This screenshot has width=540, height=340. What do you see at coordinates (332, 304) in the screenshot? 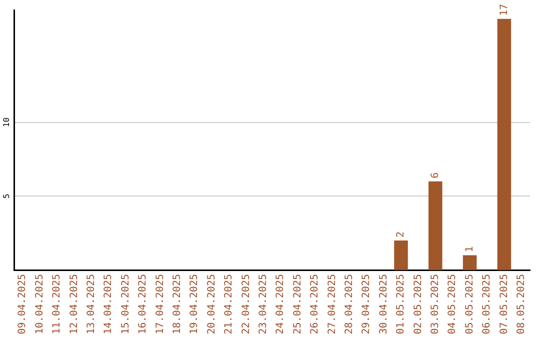
I see `x-tick-label: 27.04.2025` at bounding box center [332, 304].